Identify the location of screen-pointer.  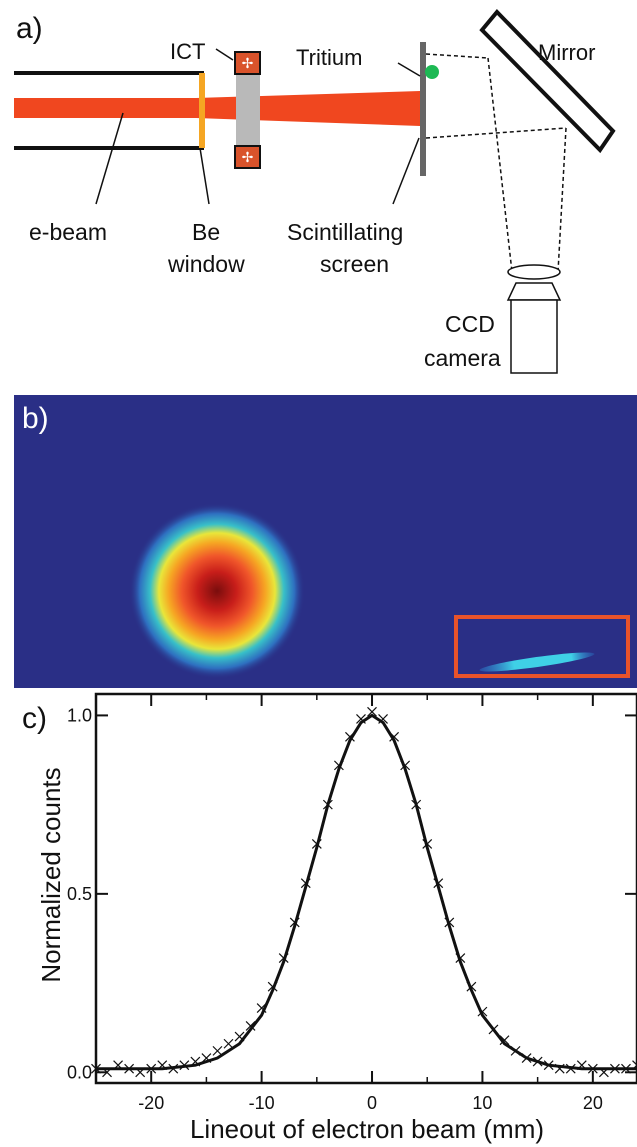
(406, 171).